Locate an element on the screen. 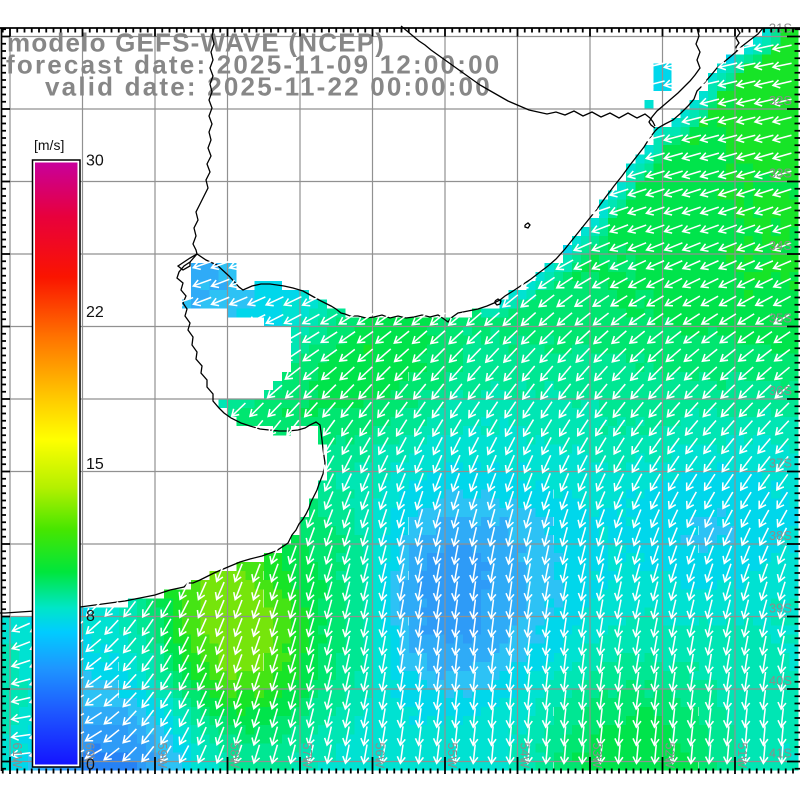 The width and height of the screenshot is (800, 805). svg-text: 59W is located at coordinates (162, 756).